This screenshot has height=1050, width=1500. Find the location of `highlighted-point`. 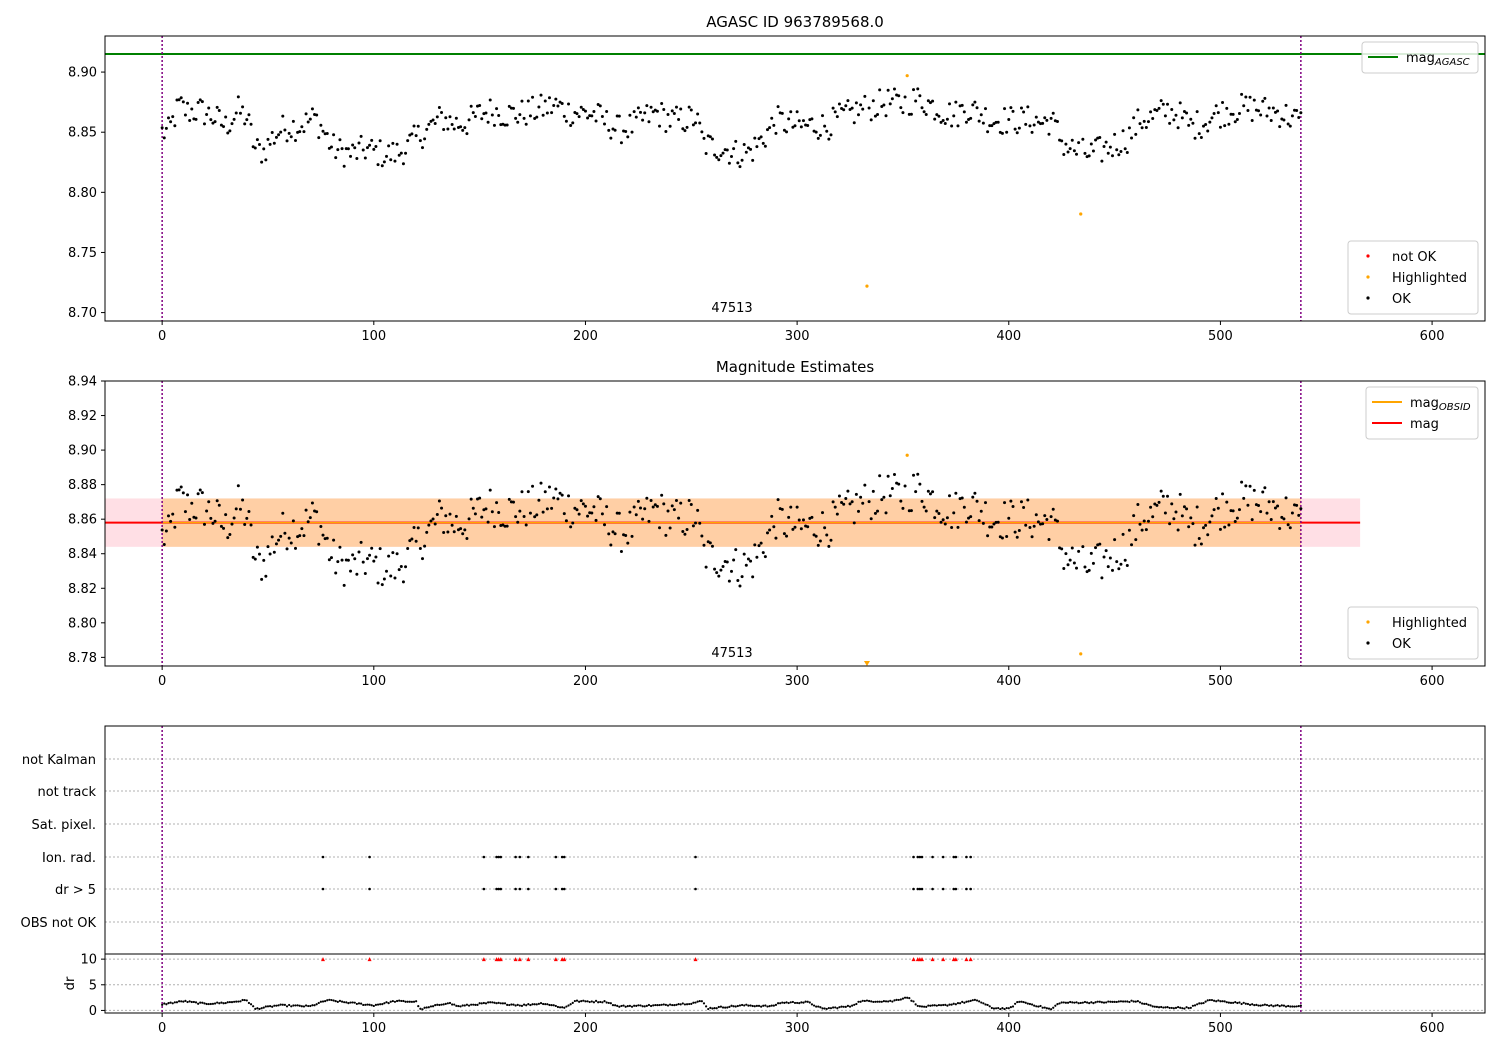

highlighted-point is located at coordinates (1081, 654).